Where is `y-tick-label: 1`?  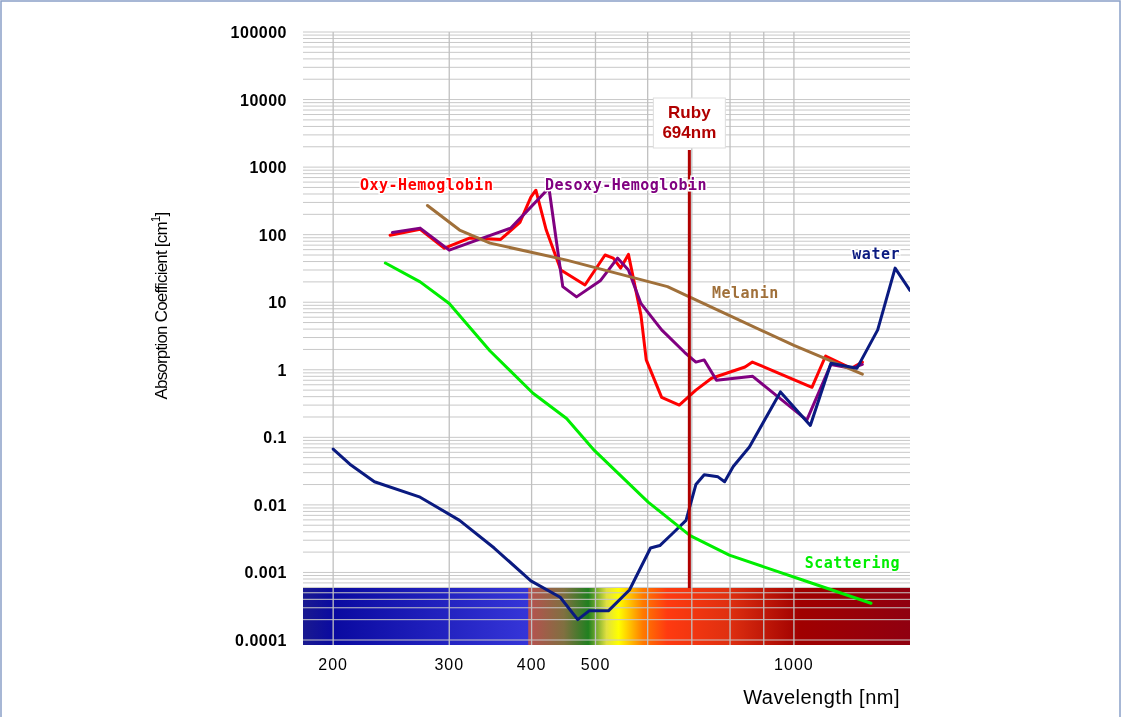
y-tick-label: 1 is located at coordinates (282, 370).